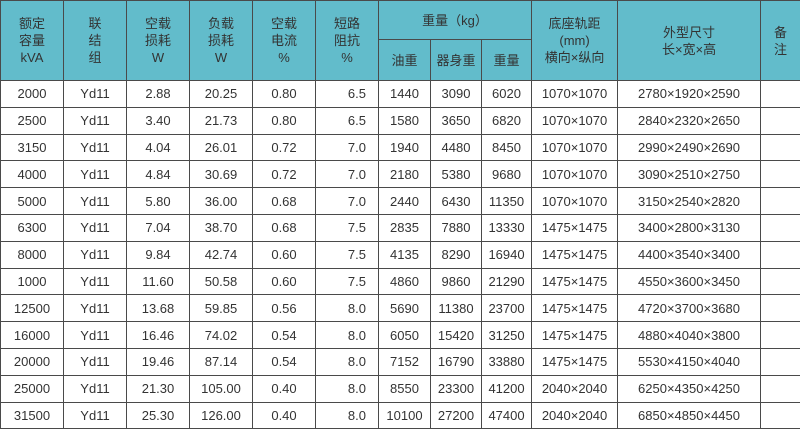 The height and width of the screenshot is (429, 800). Describe the element at coordinates (221, 174) in the screenshot. I see `cell-load-loss: 30.69` at that location.